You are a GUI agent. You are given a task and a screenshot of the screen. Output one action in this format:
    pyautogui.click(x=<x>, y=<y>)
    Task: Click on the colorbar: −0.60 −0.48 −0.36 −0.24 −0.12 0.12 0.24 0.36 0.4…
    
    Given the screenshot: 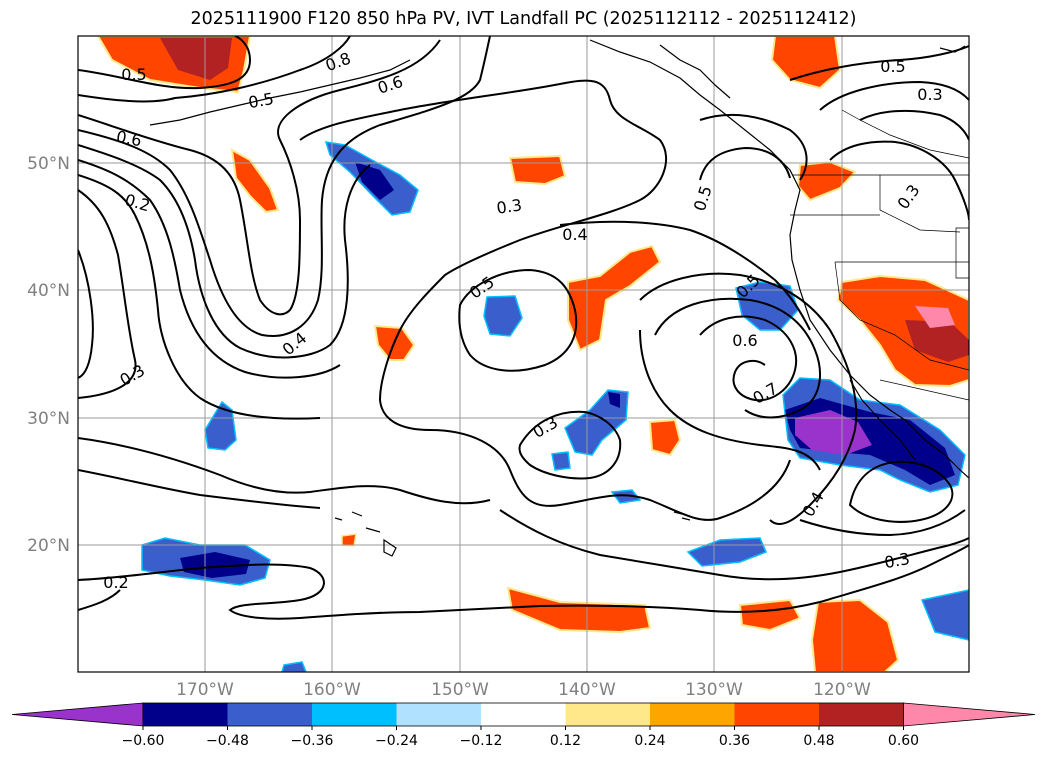 What is the action you would take?
    pyautogui.click(x=523, y=725)
    